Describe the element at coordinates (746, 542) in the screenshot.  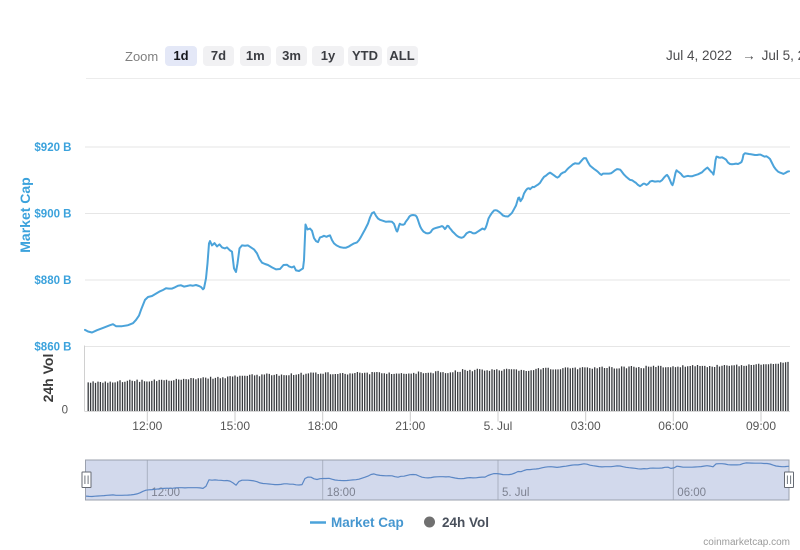
I see `svg-text: coinmarketcap.com` at that location.